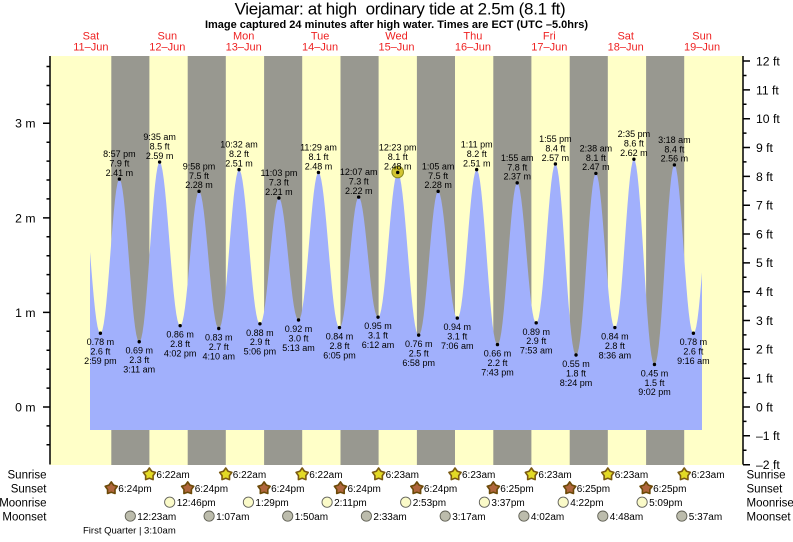 The image size is (793, 542). Describe the element at coordinates (654, 392) in the screenshot. I see `svg-text: 9:02 pm` at that location.